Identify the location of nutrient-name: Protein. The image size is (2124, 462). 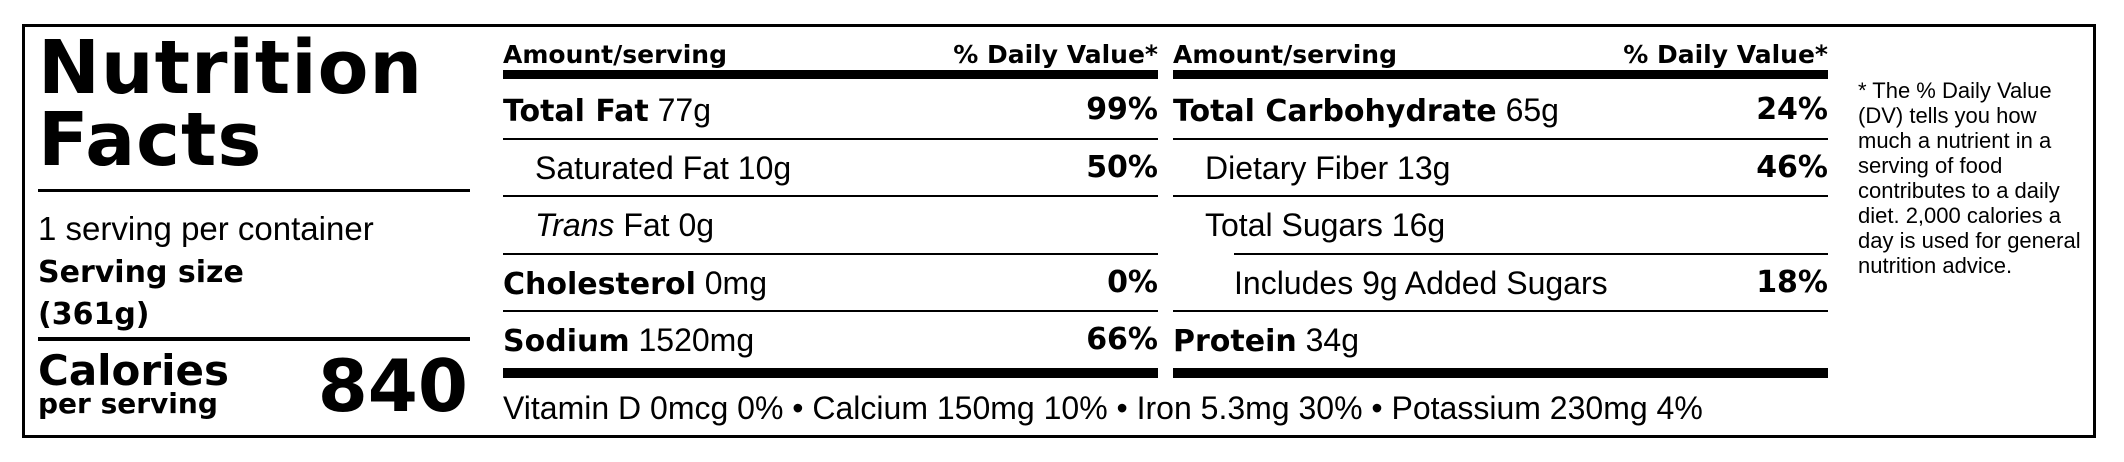
(1235, 342).